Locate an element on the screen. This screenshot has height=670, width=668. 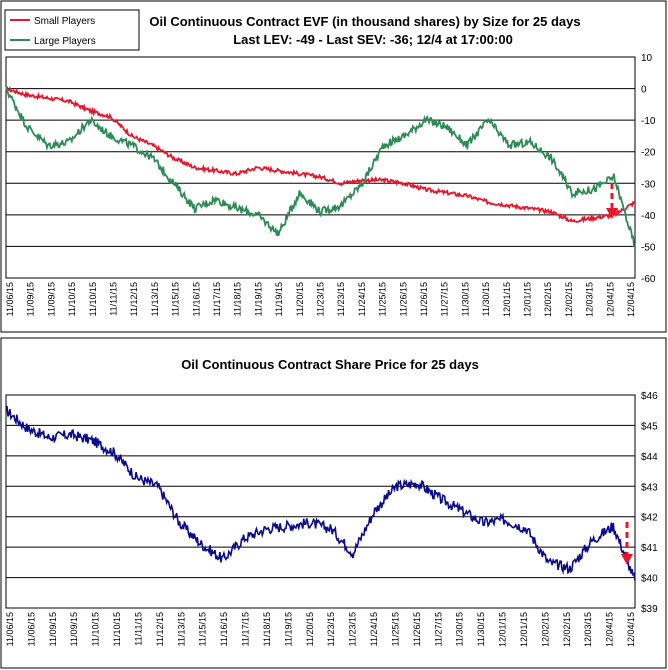
y-tick-label: -40 is located at coordinates (648, 216).